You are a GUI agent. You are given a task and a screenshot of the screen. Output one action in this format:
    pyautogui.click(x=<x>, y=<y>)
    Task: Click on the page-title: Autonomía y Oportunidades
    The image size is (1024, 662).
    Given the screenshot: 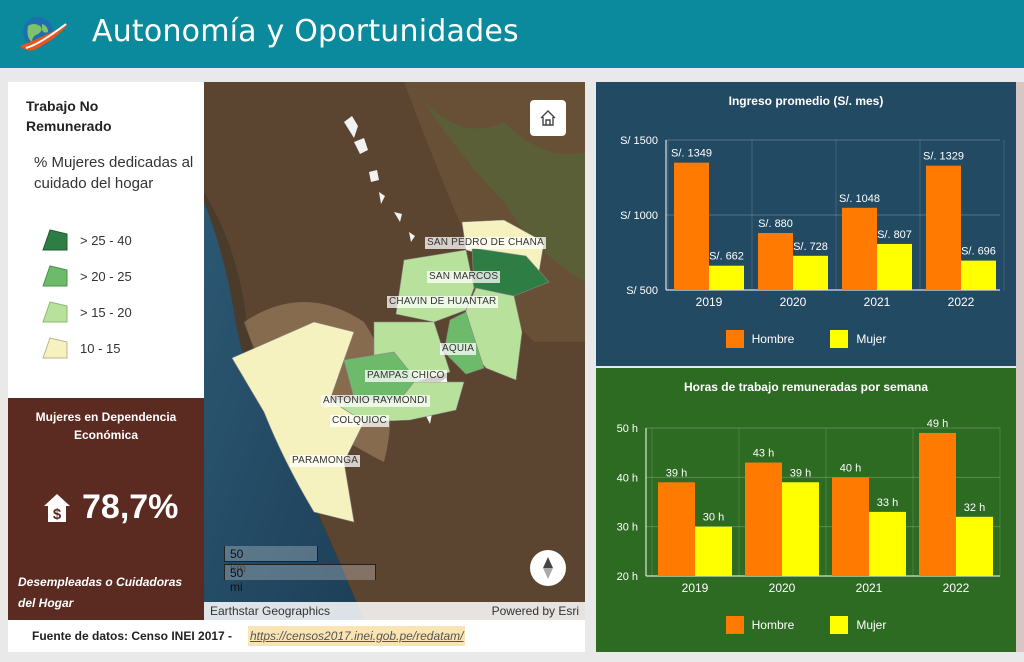 What is the action you would take?
    pyautogui.click(x=305, y=31)
    